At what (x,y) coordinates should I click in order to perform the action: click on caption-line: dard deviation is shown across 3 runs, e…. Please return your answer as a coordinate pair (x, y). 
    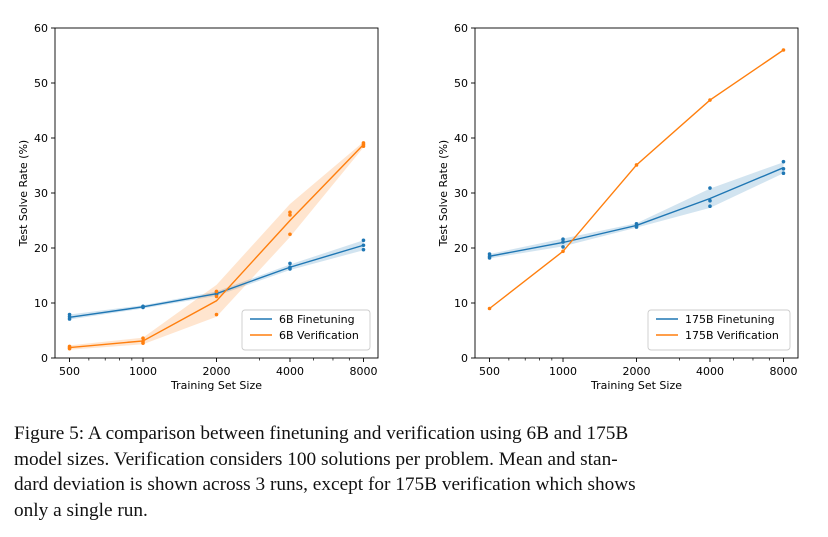
    Looking at the image, I should click on (325, 484).